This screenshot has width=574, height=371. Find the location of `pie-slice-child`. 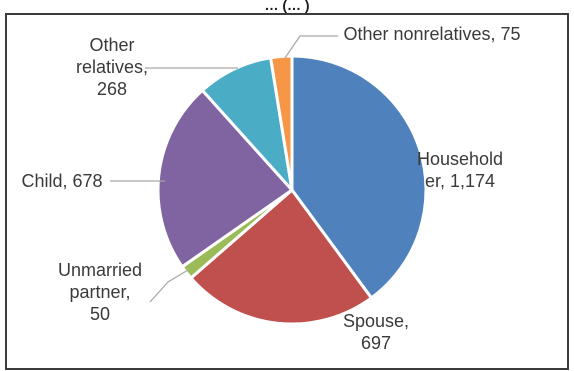

pie-slice-child is located at coordinates (225, 178).